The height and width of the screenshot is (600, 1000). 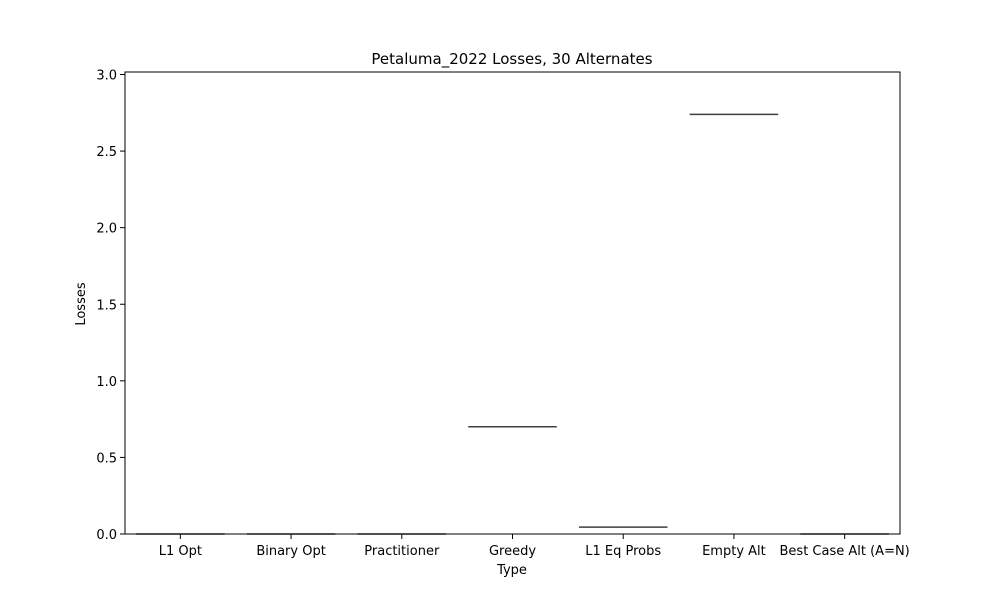 I want to click on x-axis-label: Type, so click(x=511, y=570).